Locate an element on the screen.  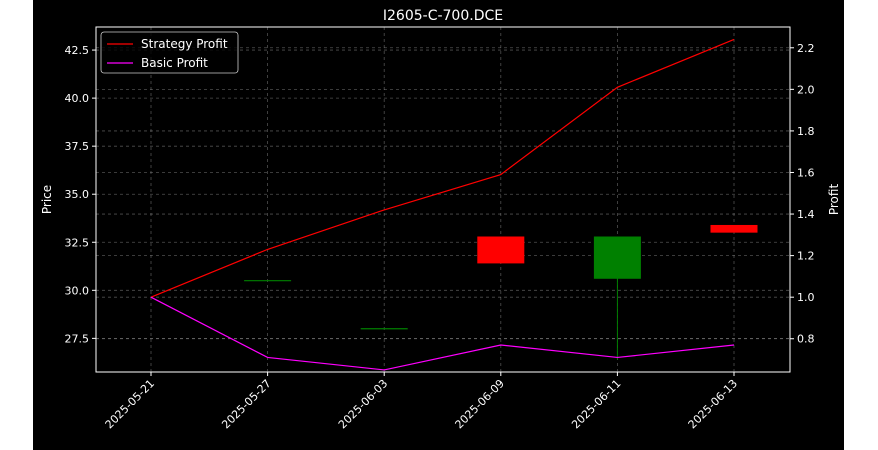
legend-box is located at coordinates (169, 52).